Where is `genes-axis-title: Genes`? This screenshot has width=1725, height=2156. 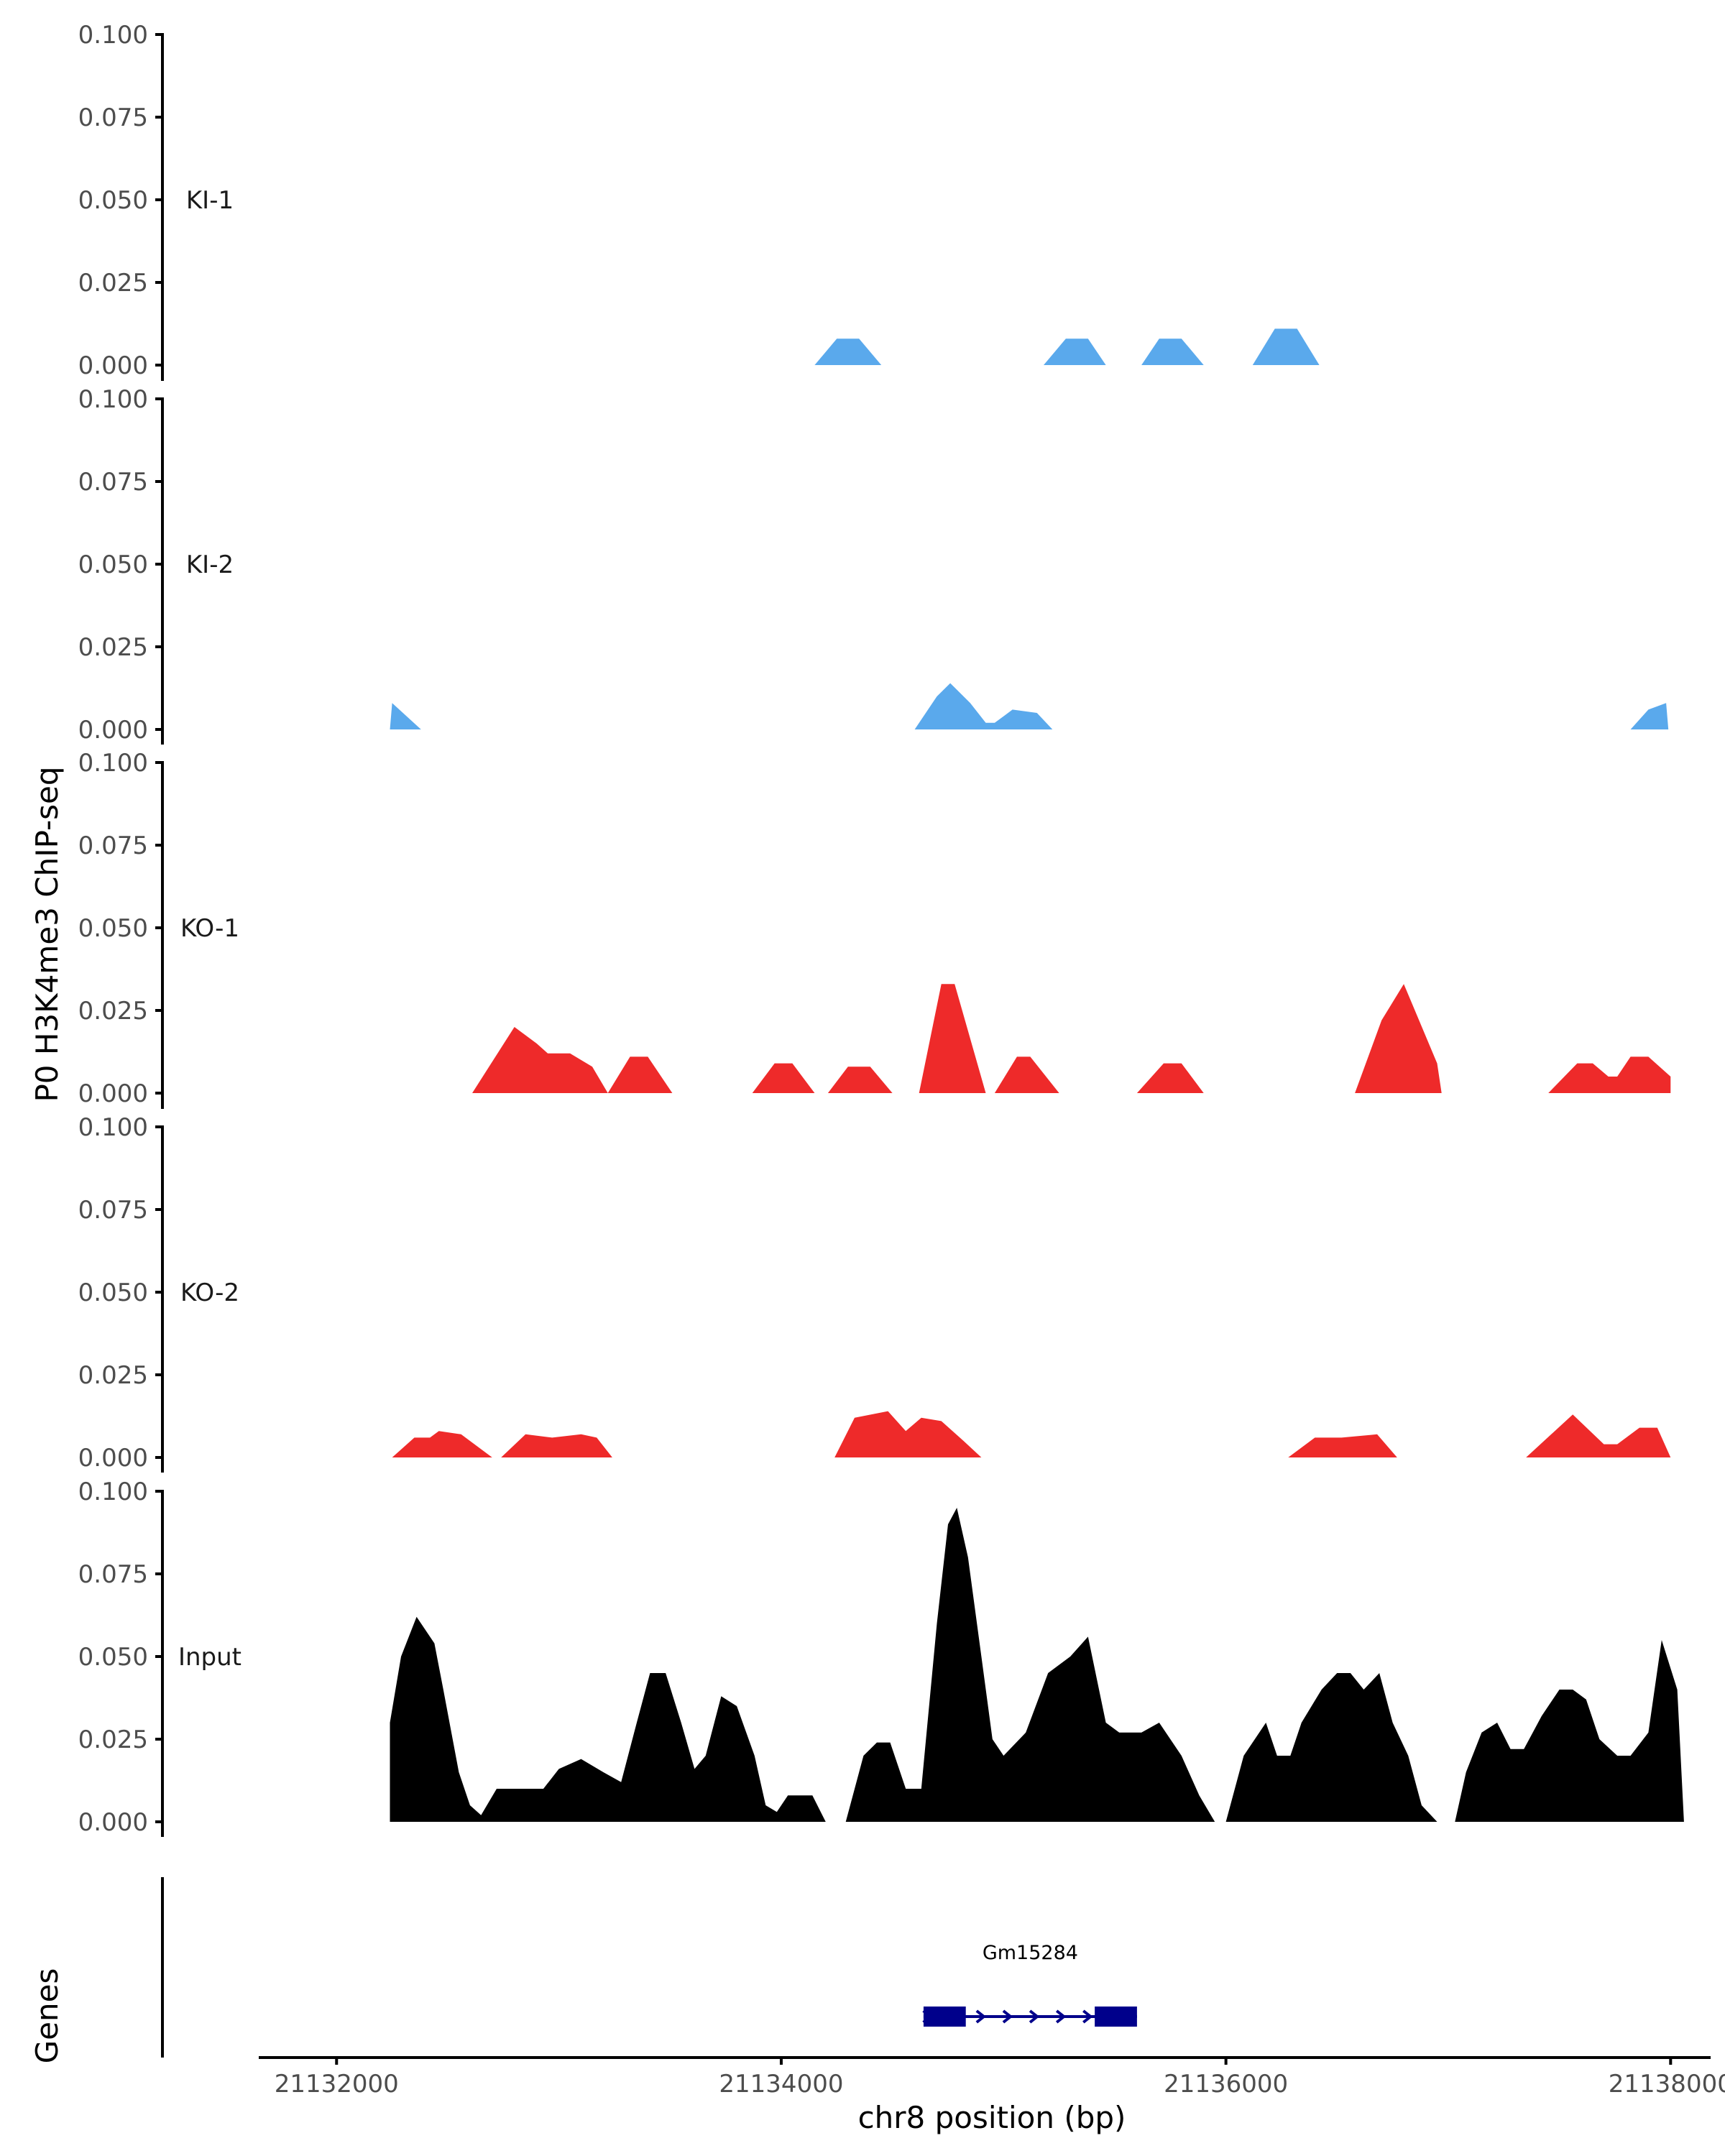
genes-axis-title: Genes is located at coordinates (47, 2016).